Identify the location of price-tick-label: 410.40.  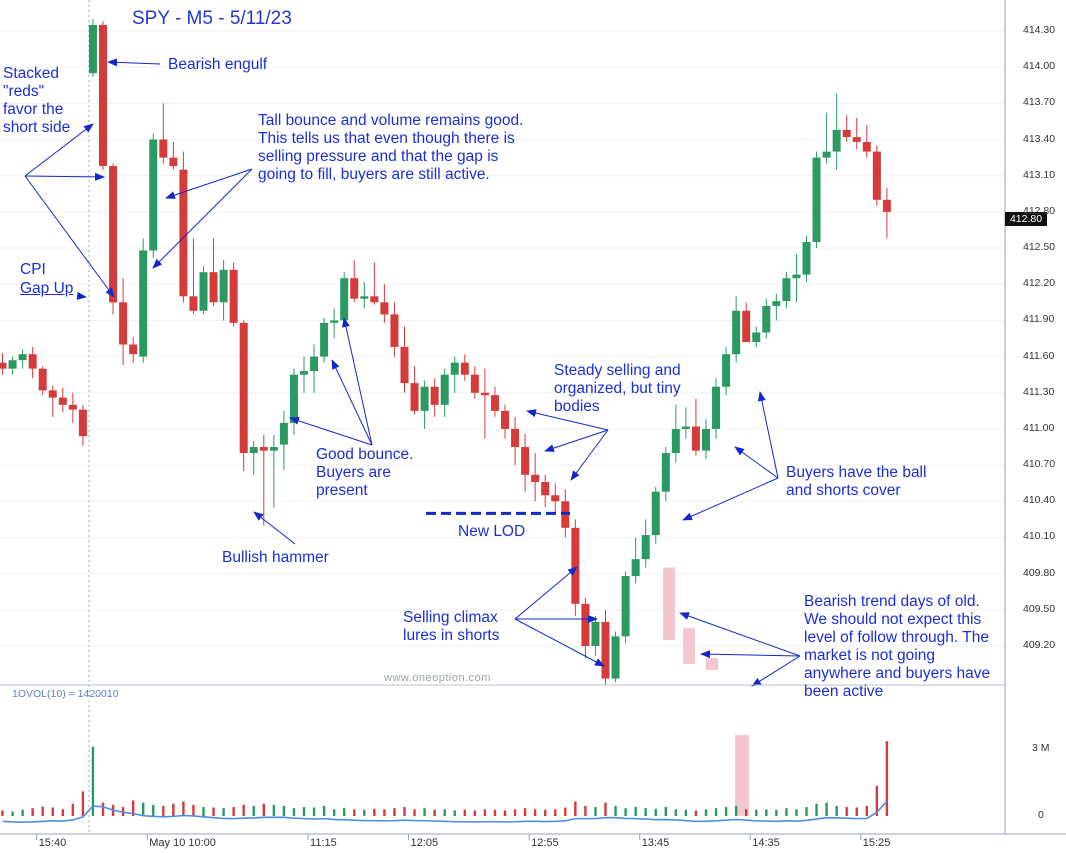
(1039, 500).